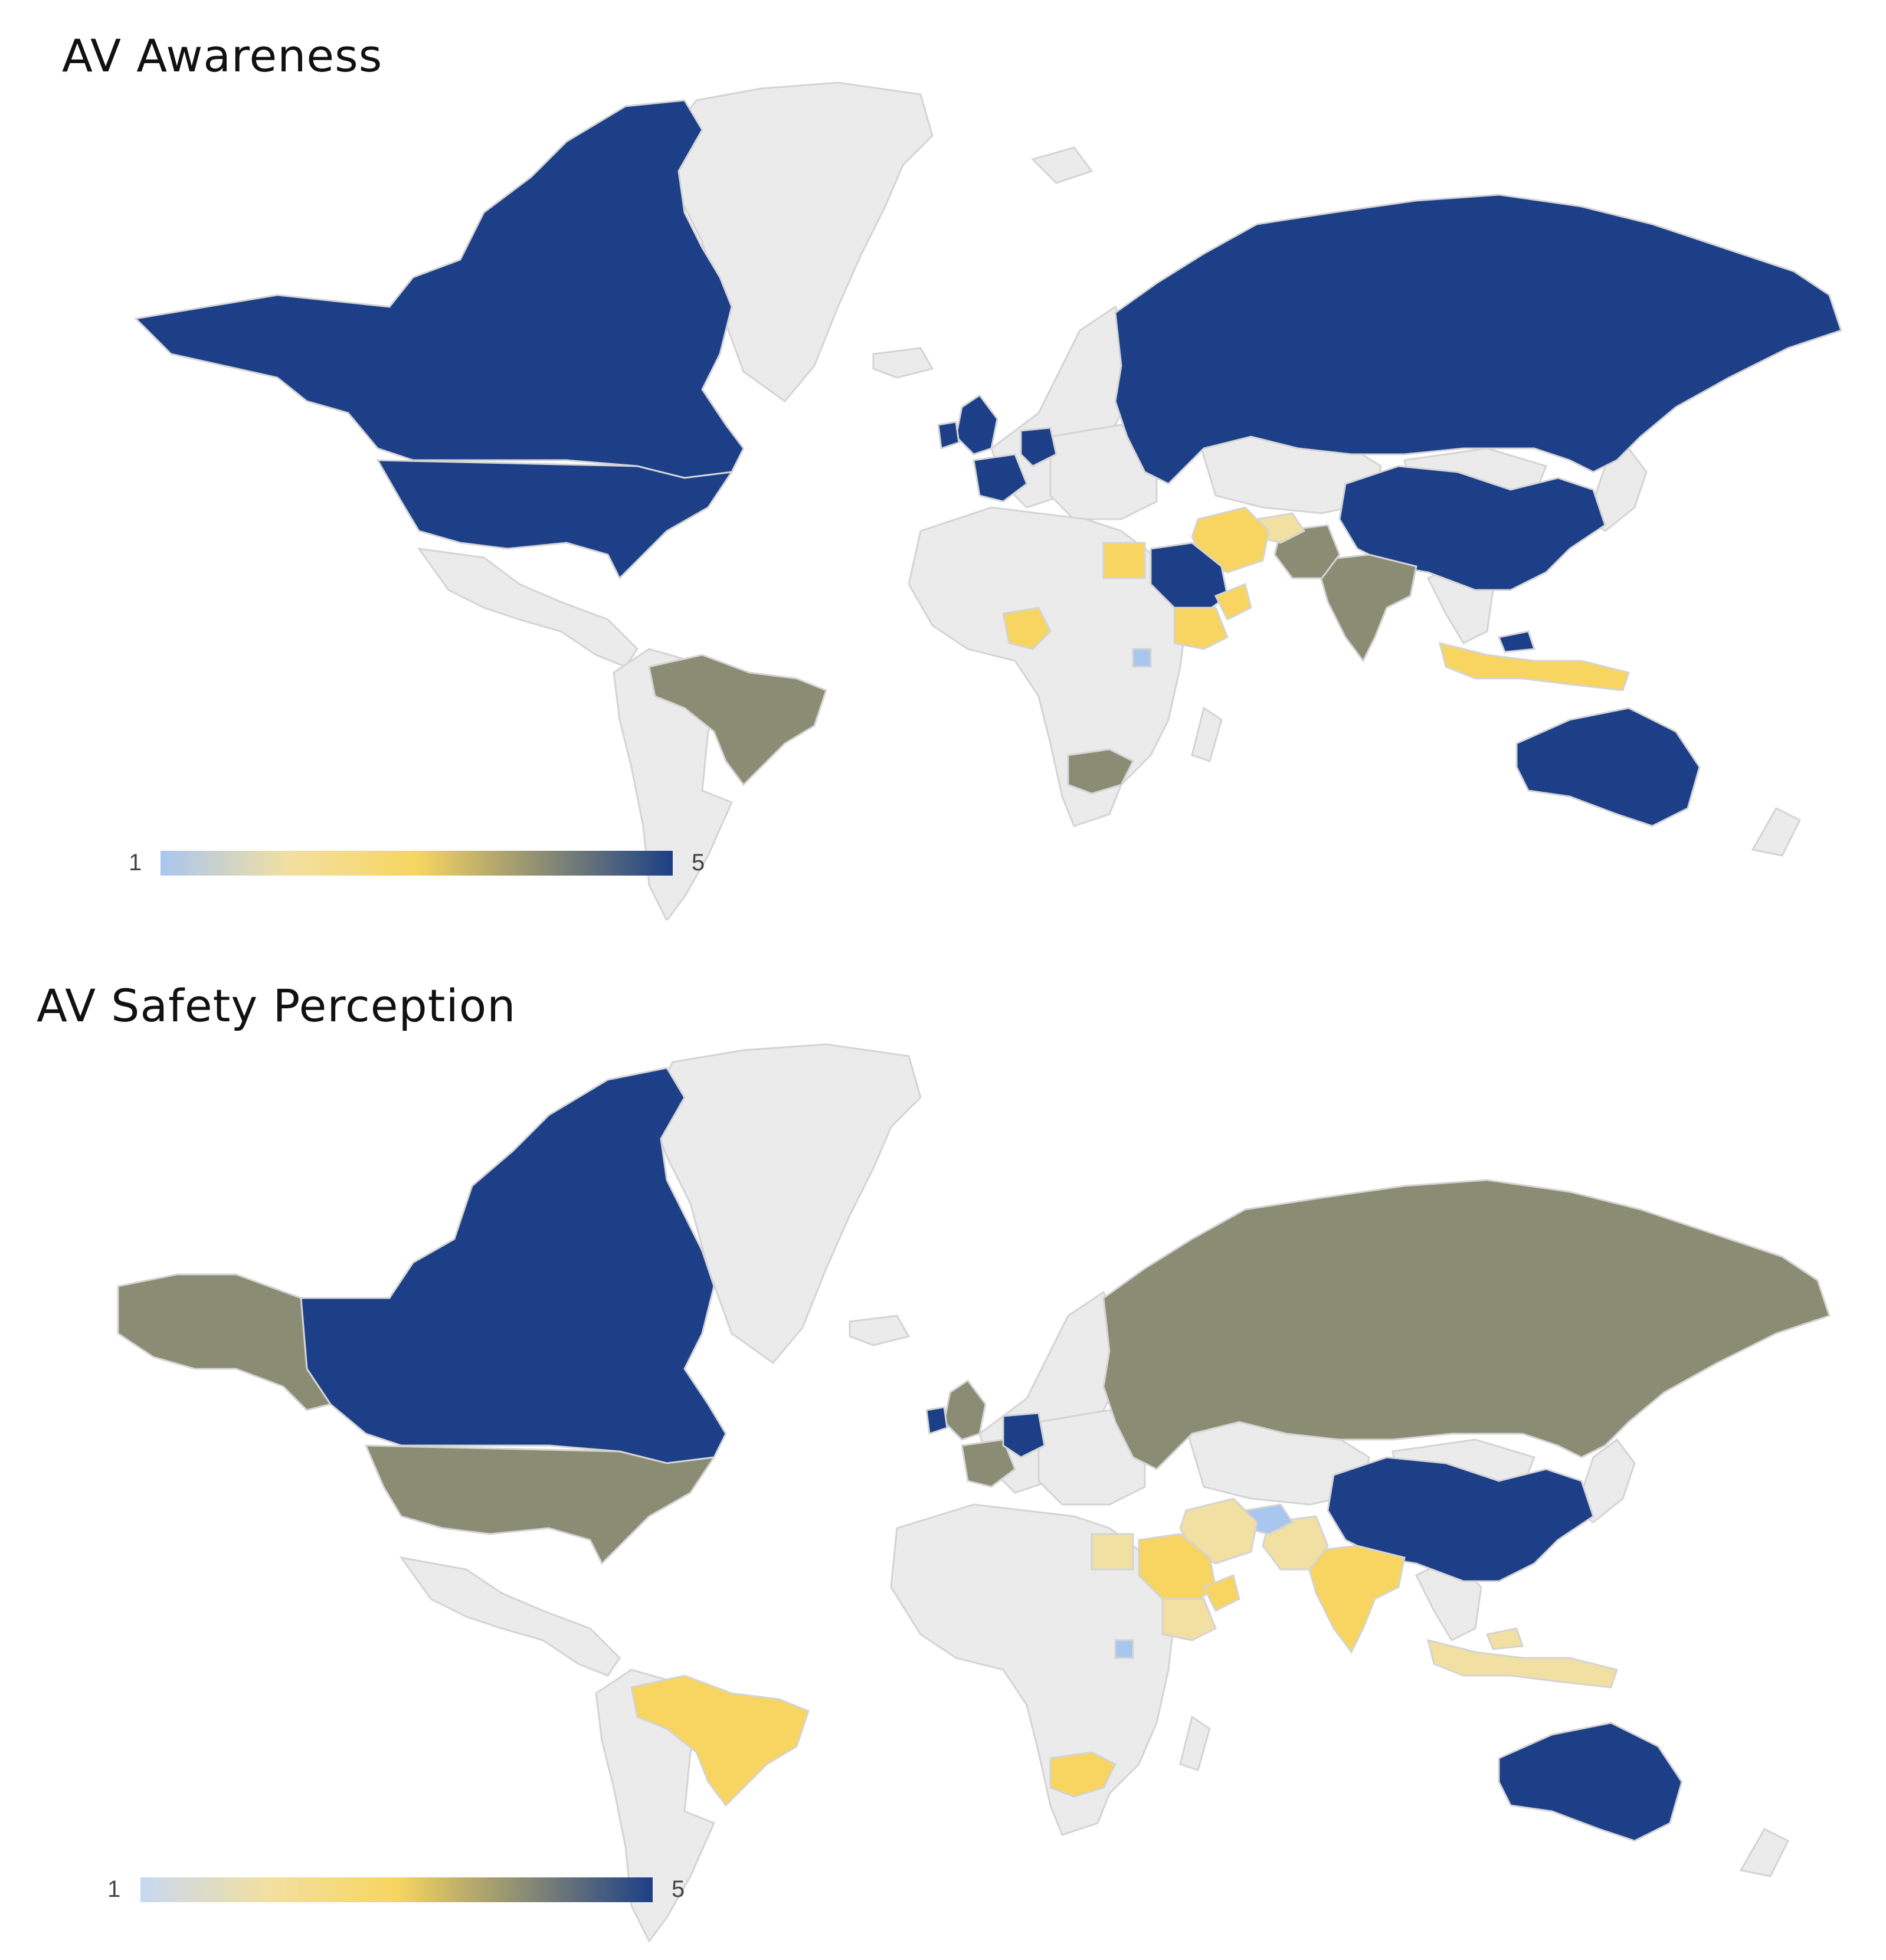  I want to click on svalbard, so click(1062, 165).